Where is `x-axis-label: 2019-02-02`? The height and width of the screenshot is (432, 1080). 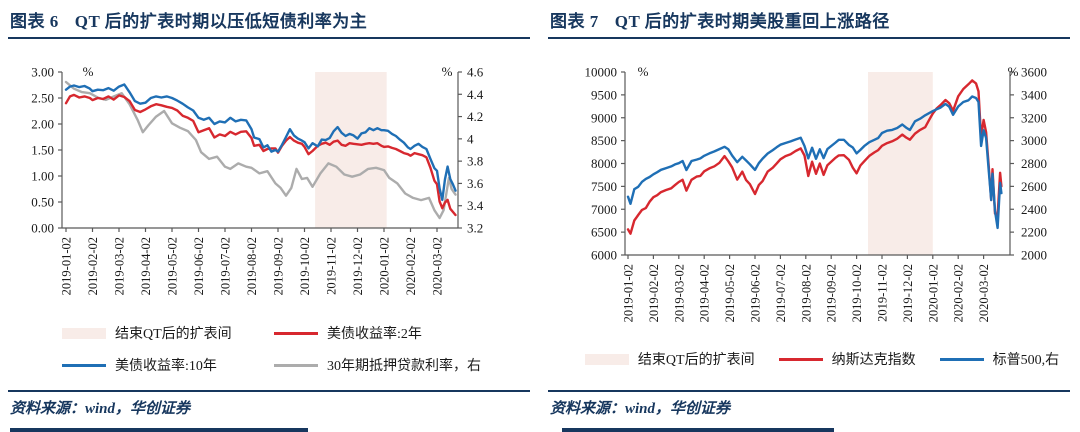
x-axis-label: 2019-02-02 is located at coordinates (93, 266).